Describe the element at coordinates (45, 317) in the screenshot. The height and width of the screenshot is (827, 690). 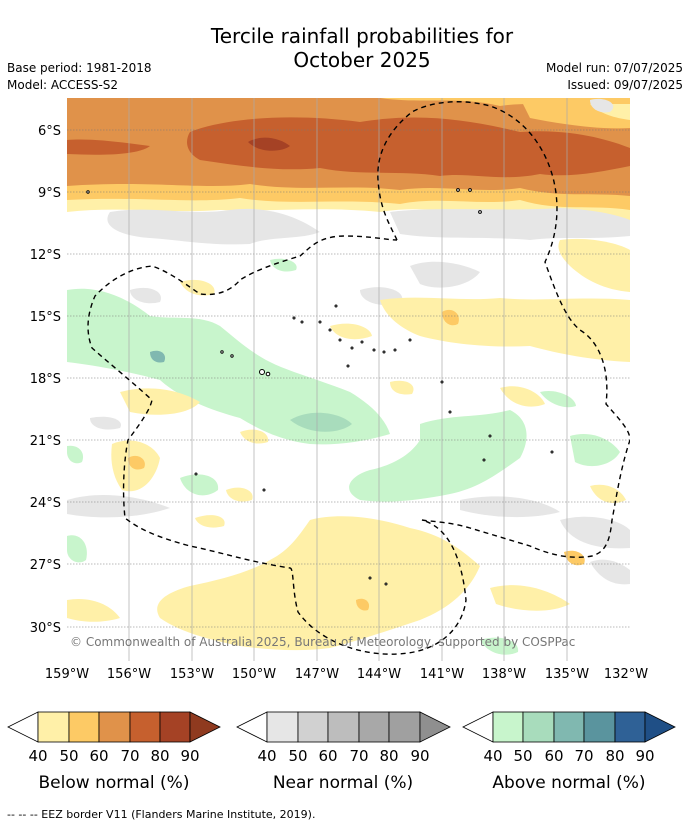
I see `lat-label: 15°S` at that location.